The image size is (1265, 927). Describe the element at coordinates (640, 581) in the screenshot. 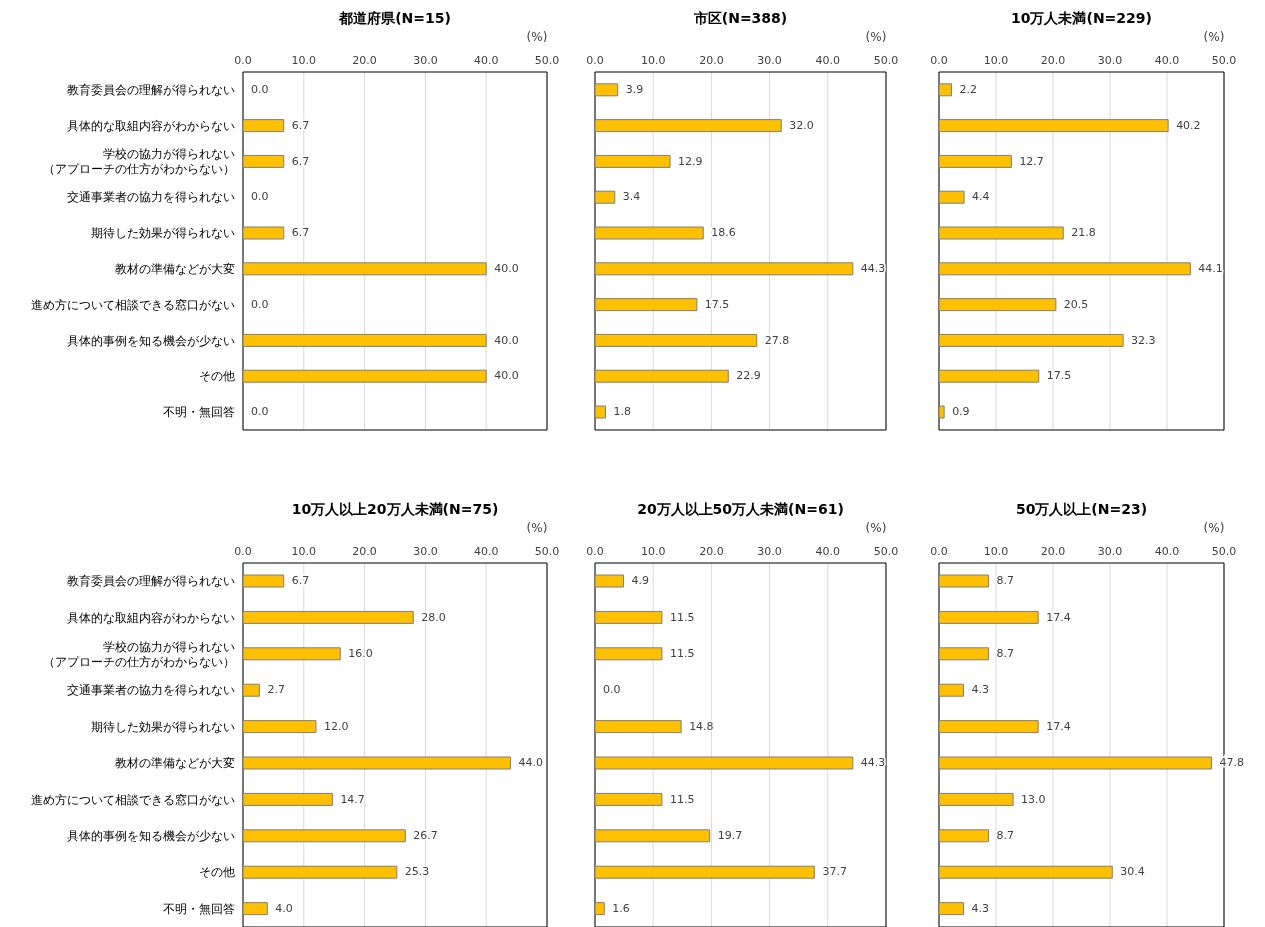

I see `data-label: 4.9` at that location.